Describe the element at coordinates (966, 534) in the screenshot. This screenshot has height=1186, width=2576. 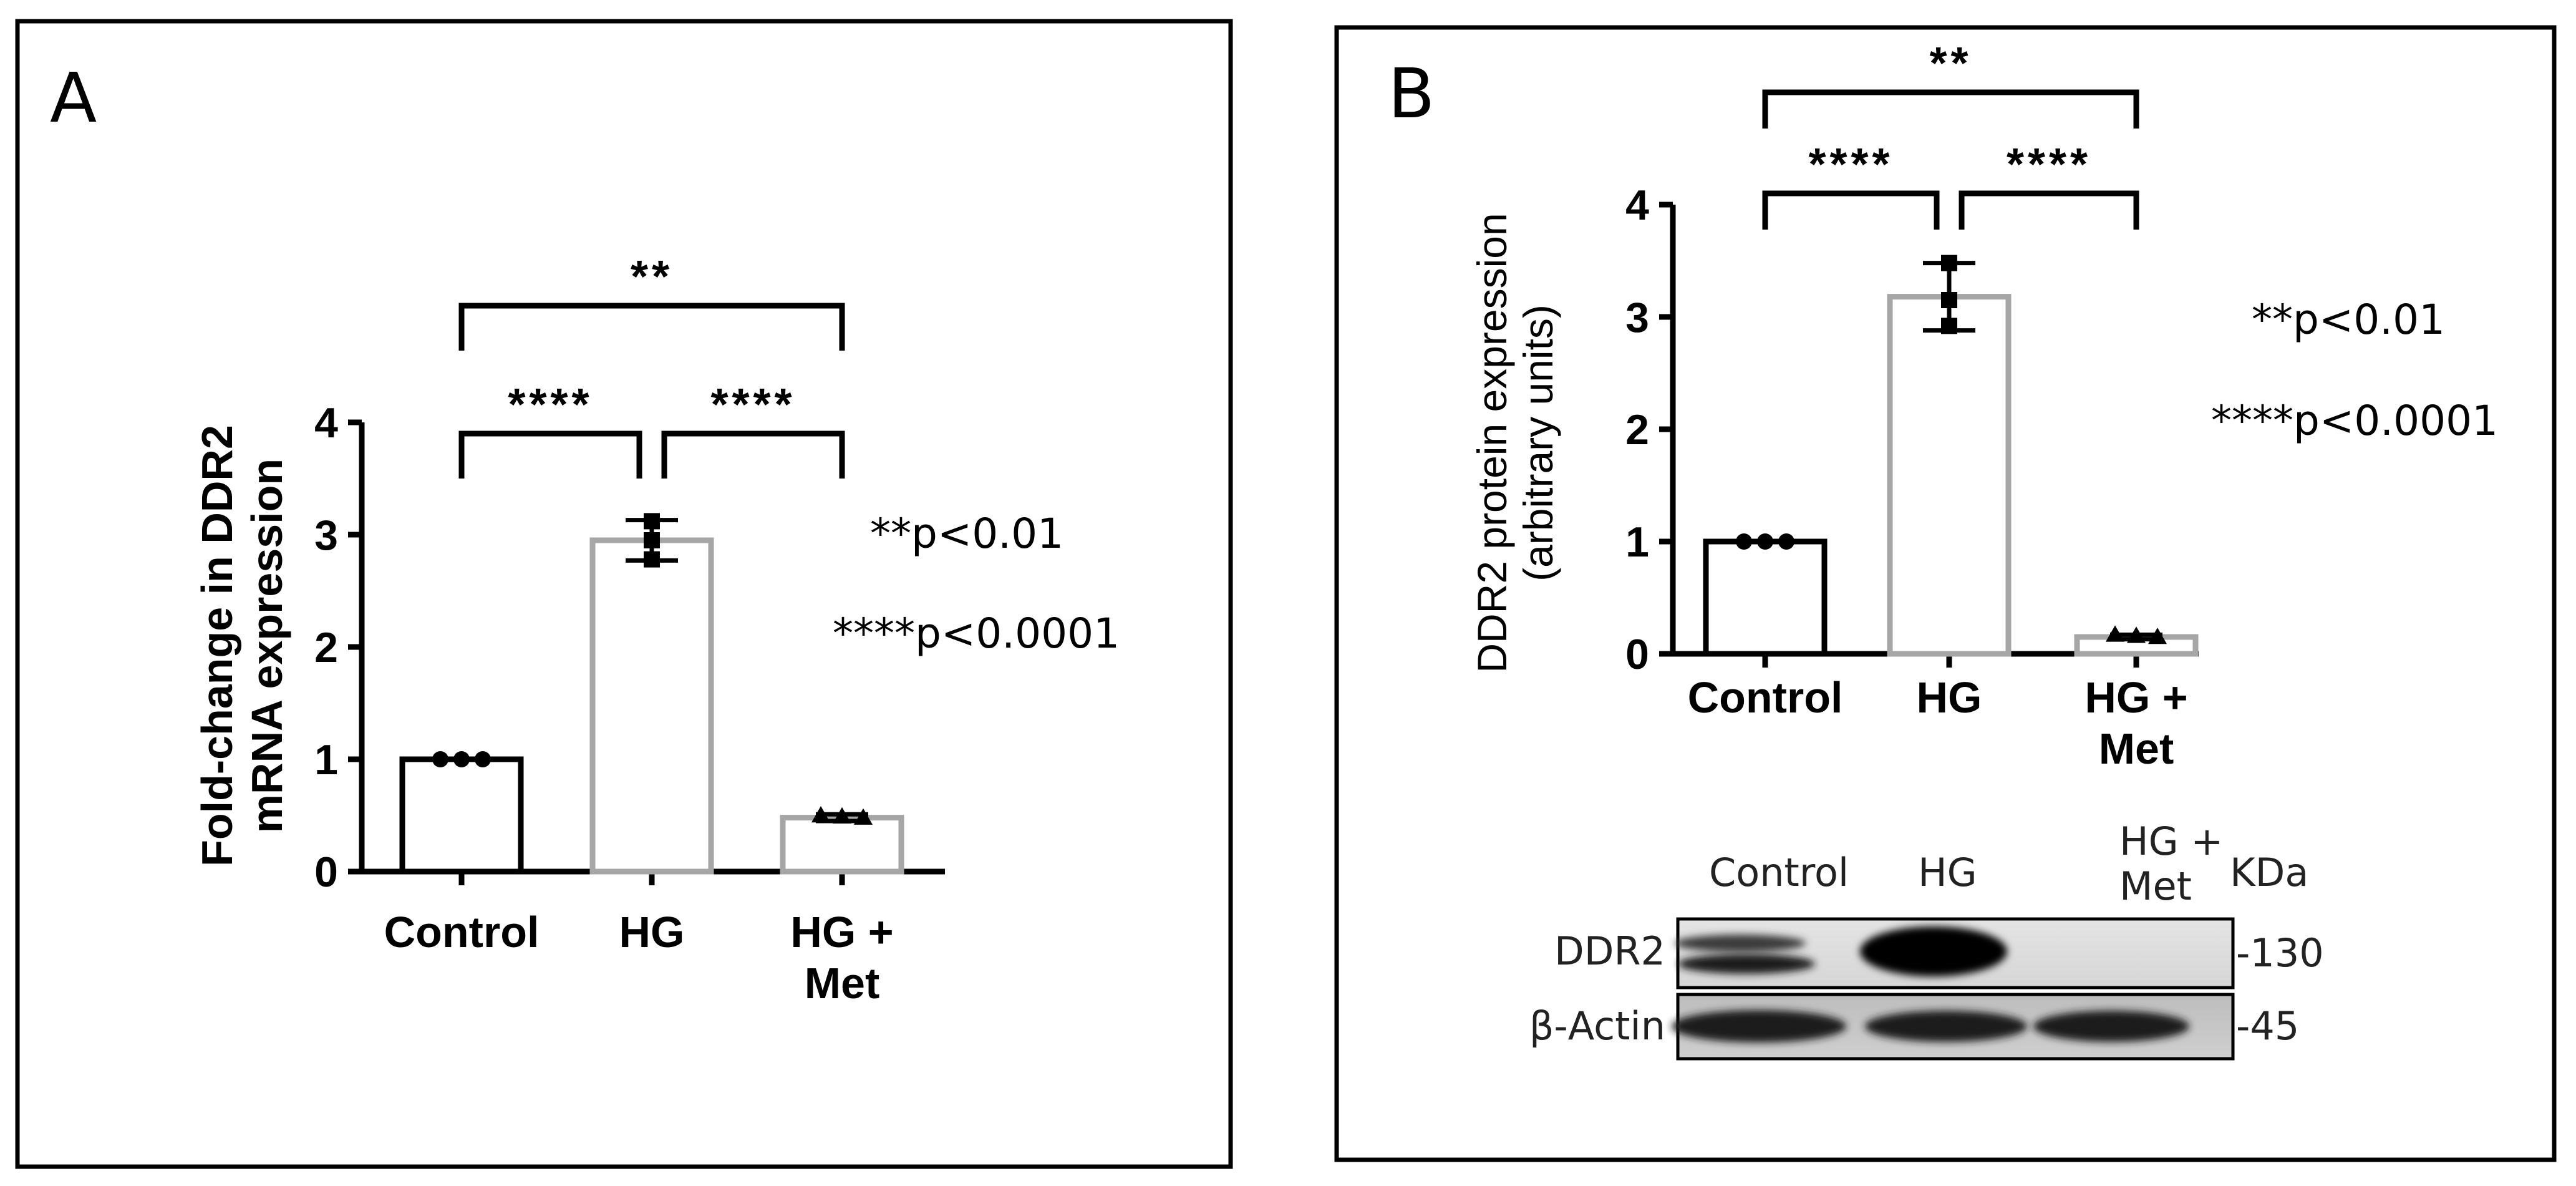
I see `chart-a-note-1: **p<0.01` at that location.